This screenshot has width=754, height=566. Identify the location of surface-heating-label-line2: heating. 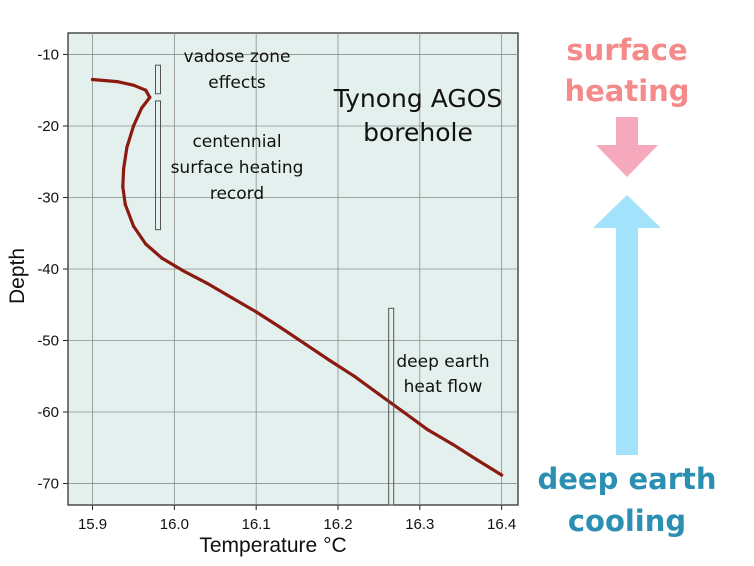
(626, 91).